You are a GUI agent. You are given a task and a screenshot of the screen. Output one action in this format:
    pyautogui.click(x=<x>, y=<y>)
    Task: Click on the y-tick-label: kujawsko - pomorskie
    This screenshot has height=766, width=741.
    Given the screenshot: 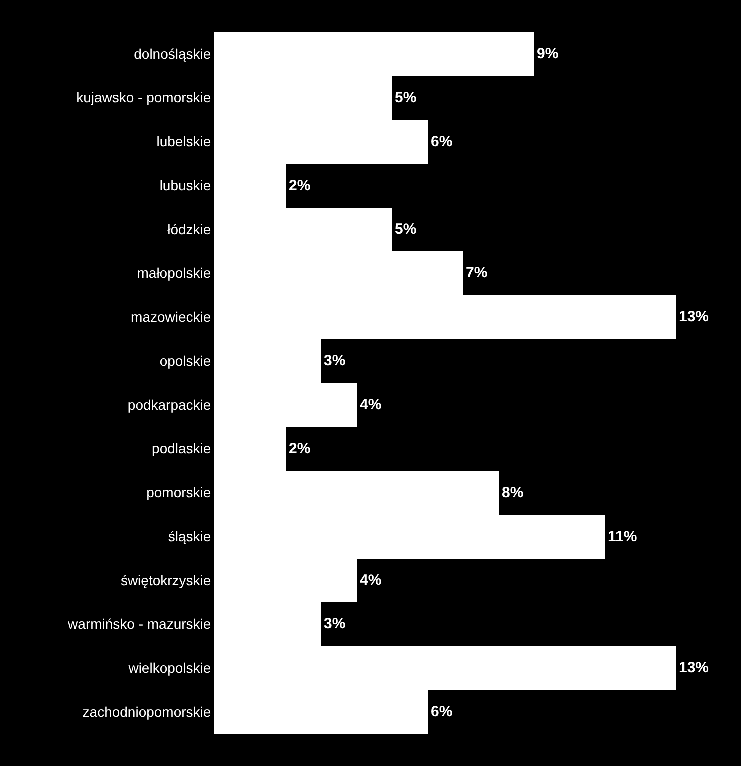 What is the action you would take?
    pyautogui.click(x=144, y=98)
    